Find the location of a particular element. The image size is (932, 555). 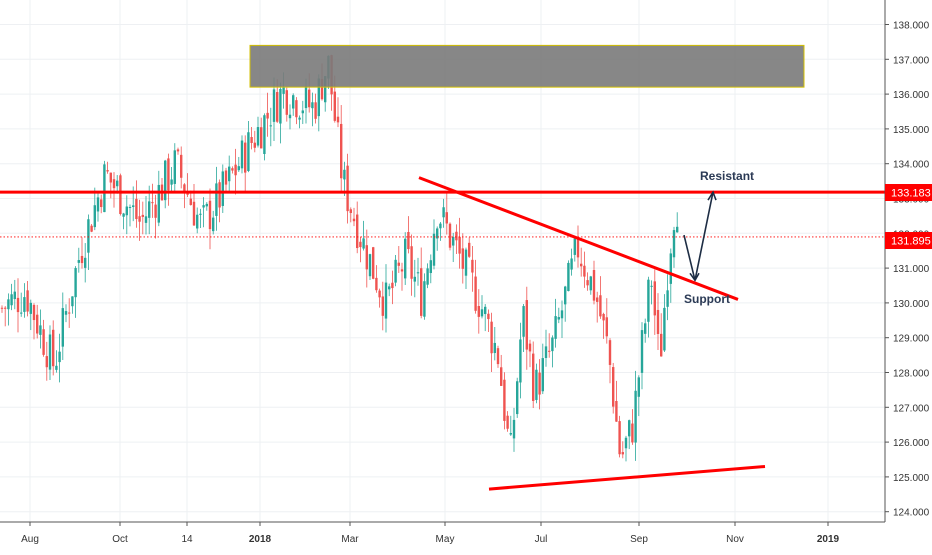

ascending-support-trendline is located at coordinates (627, 477).